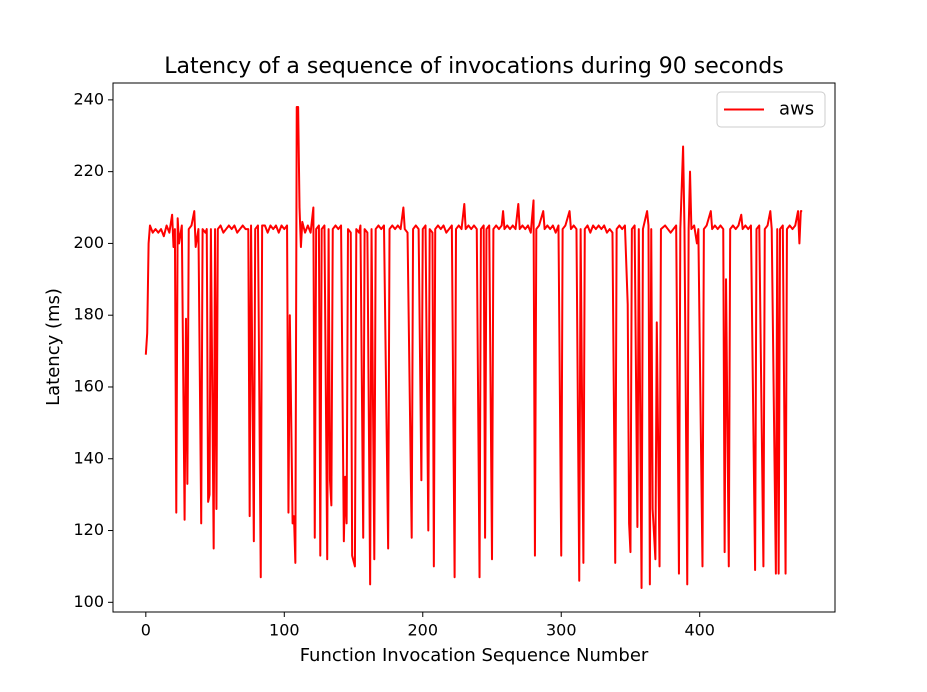 The image size is (927, 692). I want to click on y-tick-label: 120, so click(88, 529).